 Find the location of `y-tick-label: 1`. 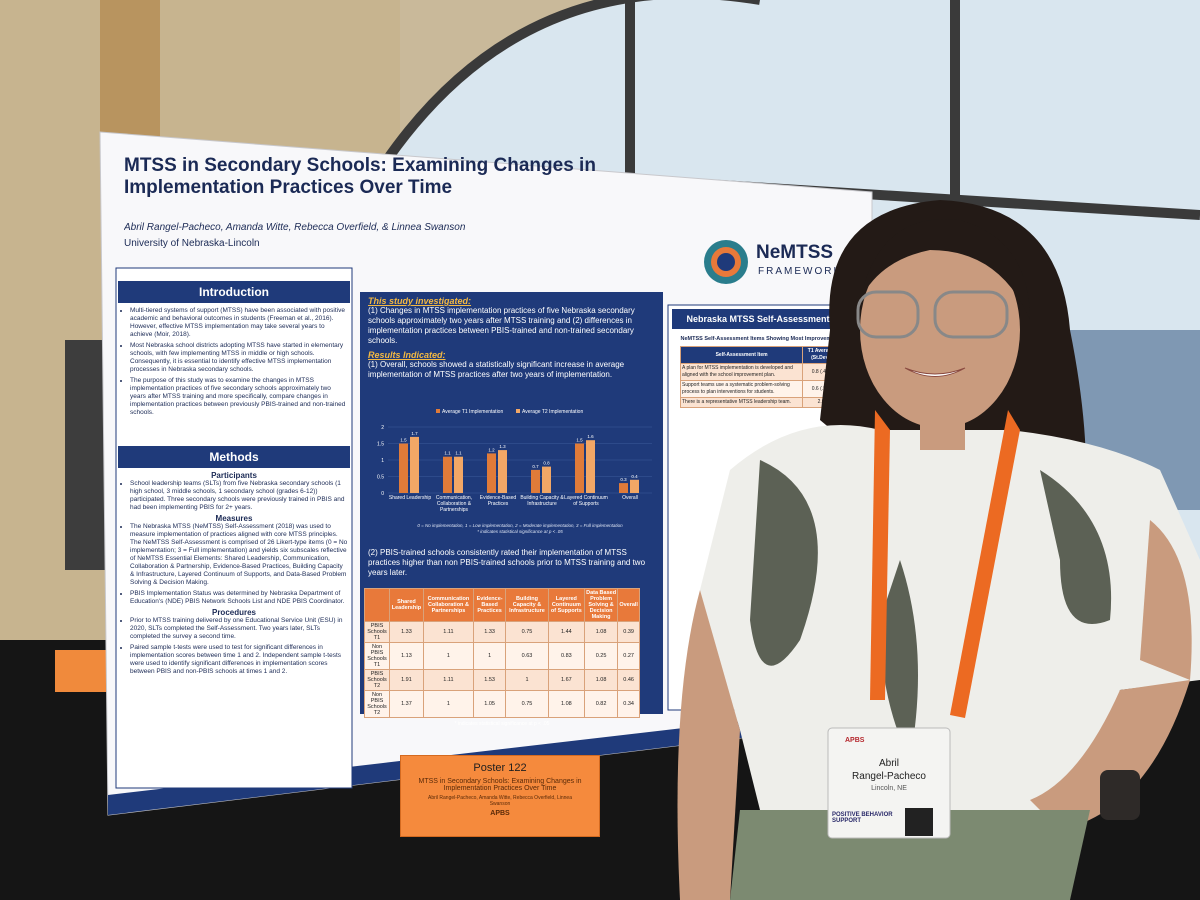

y-tick-label: 1 is located at coordinates (382, 461).